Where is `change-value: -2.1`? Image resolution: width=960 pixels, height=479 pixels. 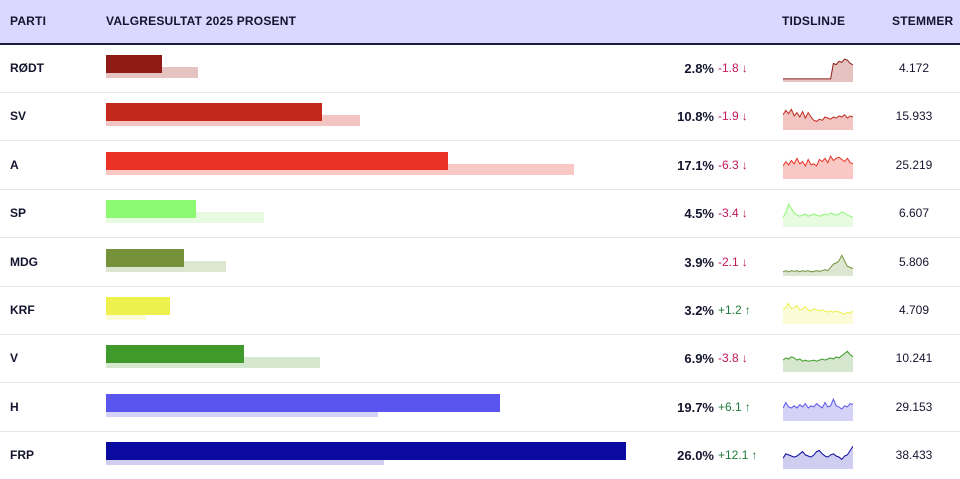
change-value: -2.1 is located at coordinates (728, 261).